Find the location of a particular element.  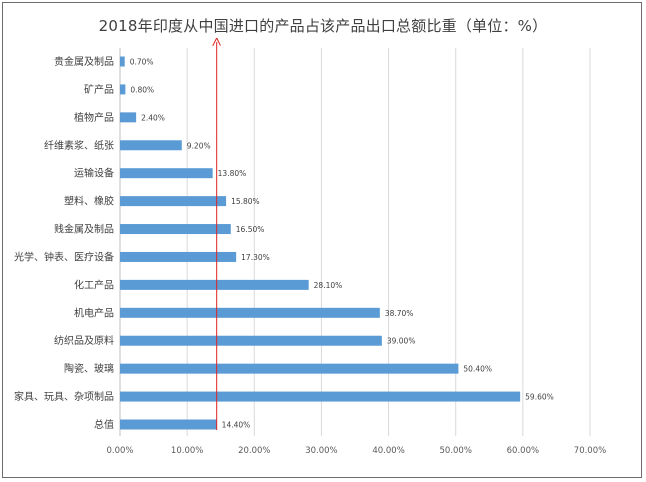

data-label: 2.40% is located at coordinates (153, 117).